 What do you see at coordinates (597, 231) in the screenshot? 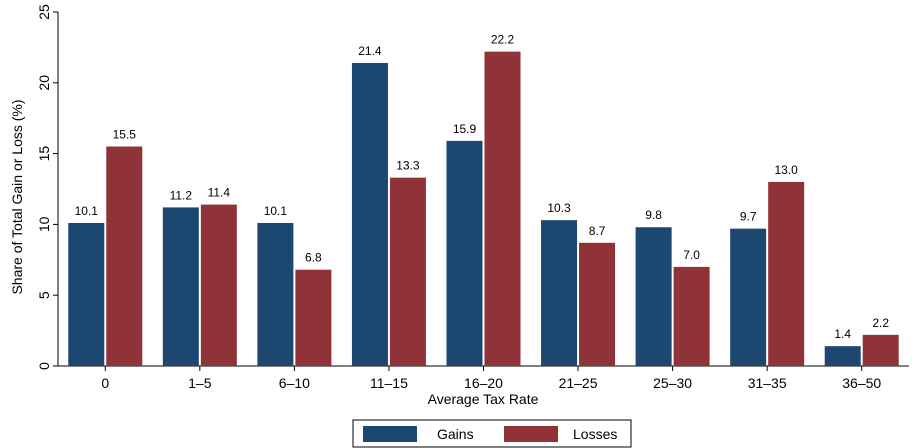
I see `data-label-losses: 8.7` at bounding box center [597, 231].